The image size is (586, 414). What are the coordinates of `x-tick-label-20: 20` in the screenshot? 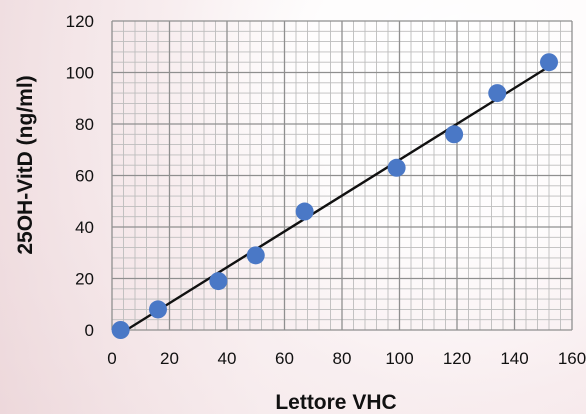 It's located at (169, 358).